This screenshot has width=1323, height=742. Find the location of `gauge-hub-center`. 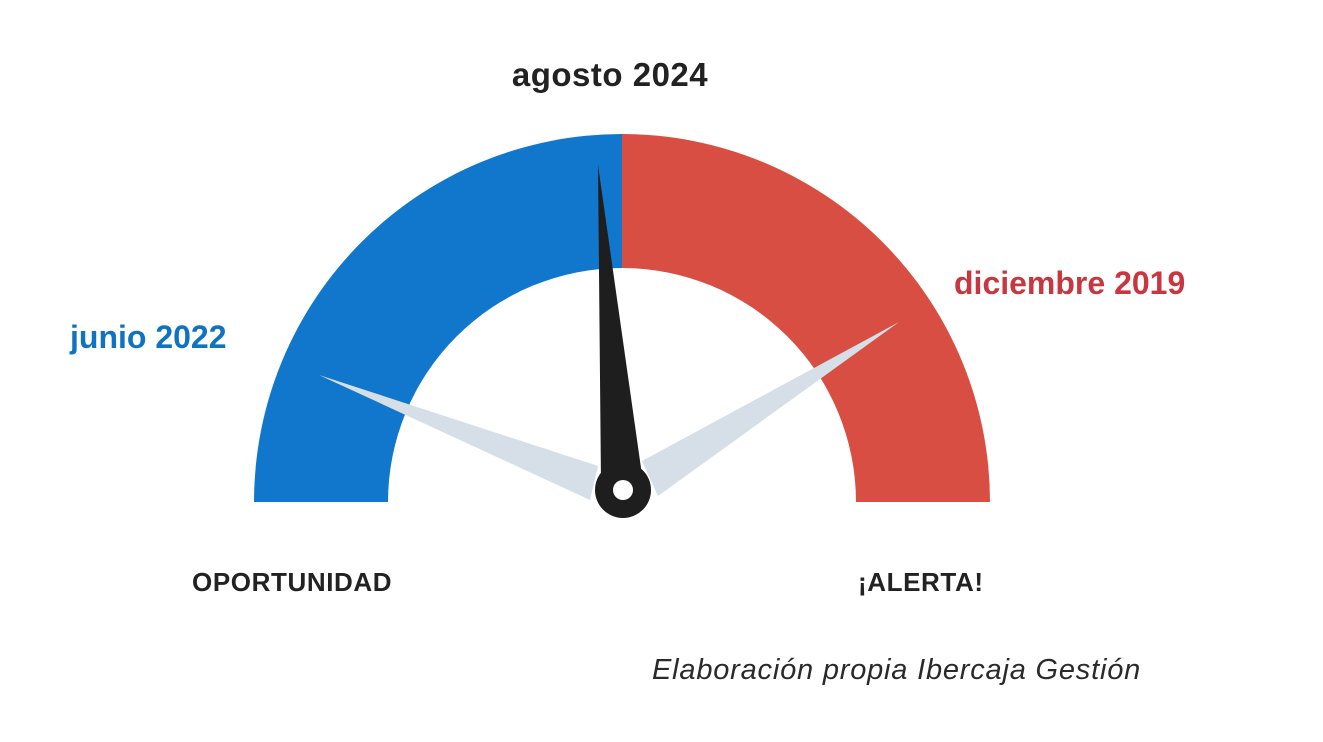

gauge-hub-center is located at coordinates (623, 490).